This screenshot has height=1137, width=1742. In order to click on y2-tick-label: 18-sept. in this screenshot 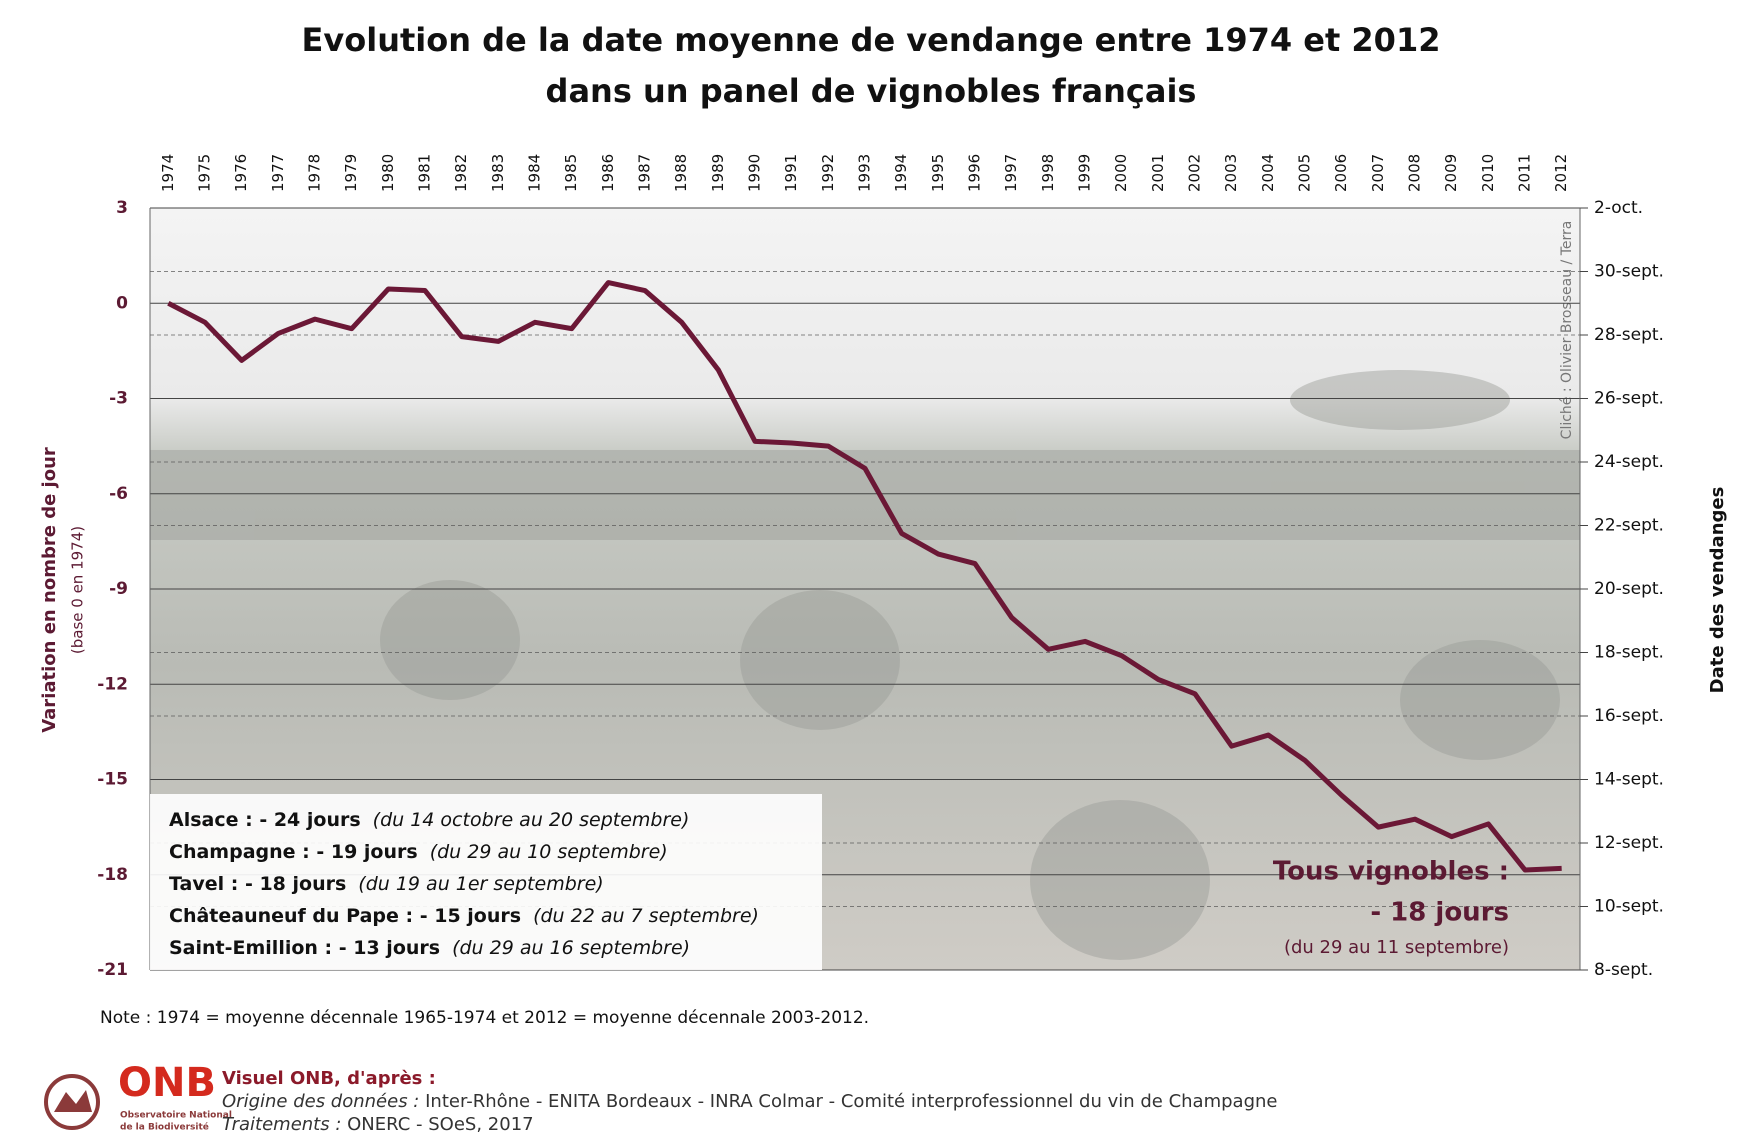, I will do `click(1629, 653)`.